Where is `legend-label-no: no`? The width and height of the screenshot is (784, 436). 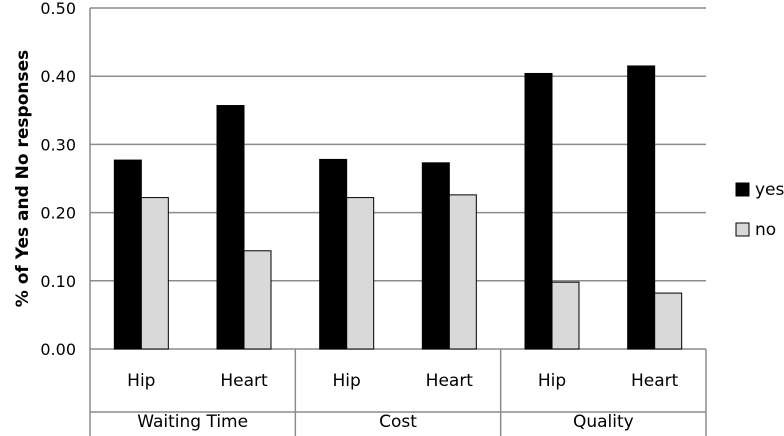
legend-label-no: no is located at coordinates (765, 230).